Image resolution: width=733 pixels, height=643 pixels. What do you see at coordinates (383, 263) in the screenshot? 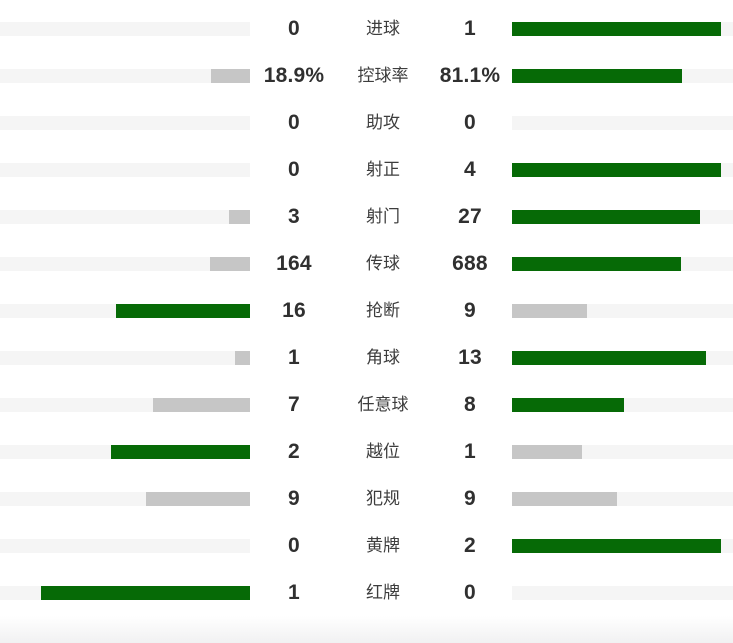
I see `stat-label: 传球` at bounding box center [383, 263].